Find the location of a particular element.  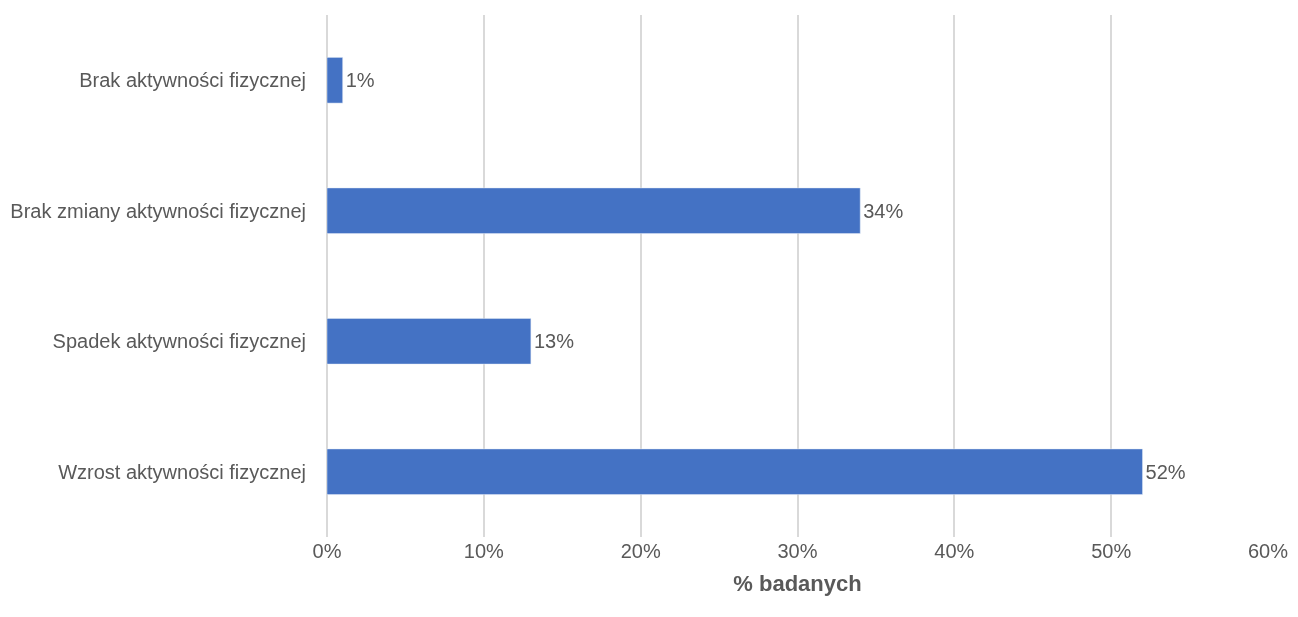

x-tick-label: 40% is located at coordinates (954, 551).